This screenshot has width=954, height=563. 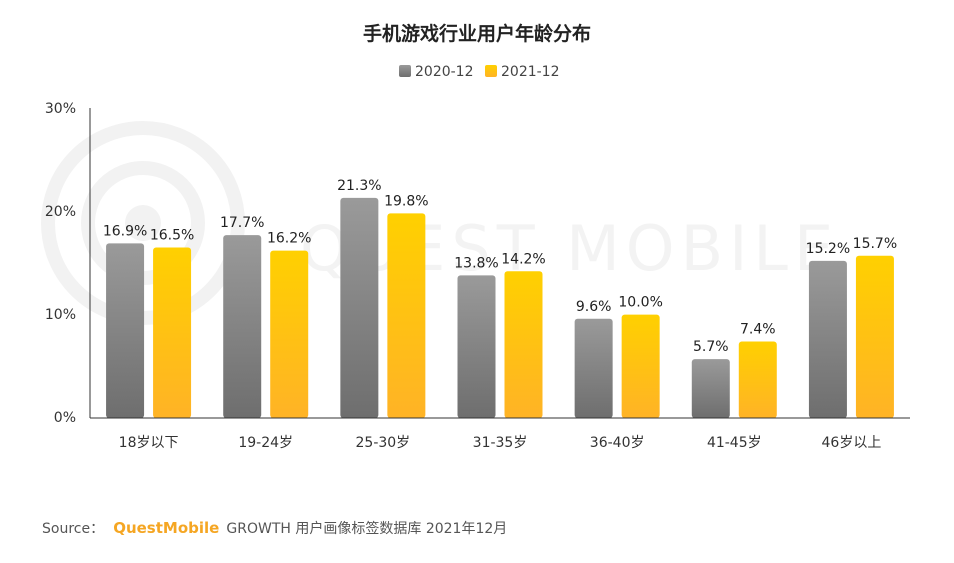 What do you see at coordinates (477, 33) in the screenshot?
I see `chart-title: 手机游戏行业用户年龄分布` at bounding box center [477, 33].